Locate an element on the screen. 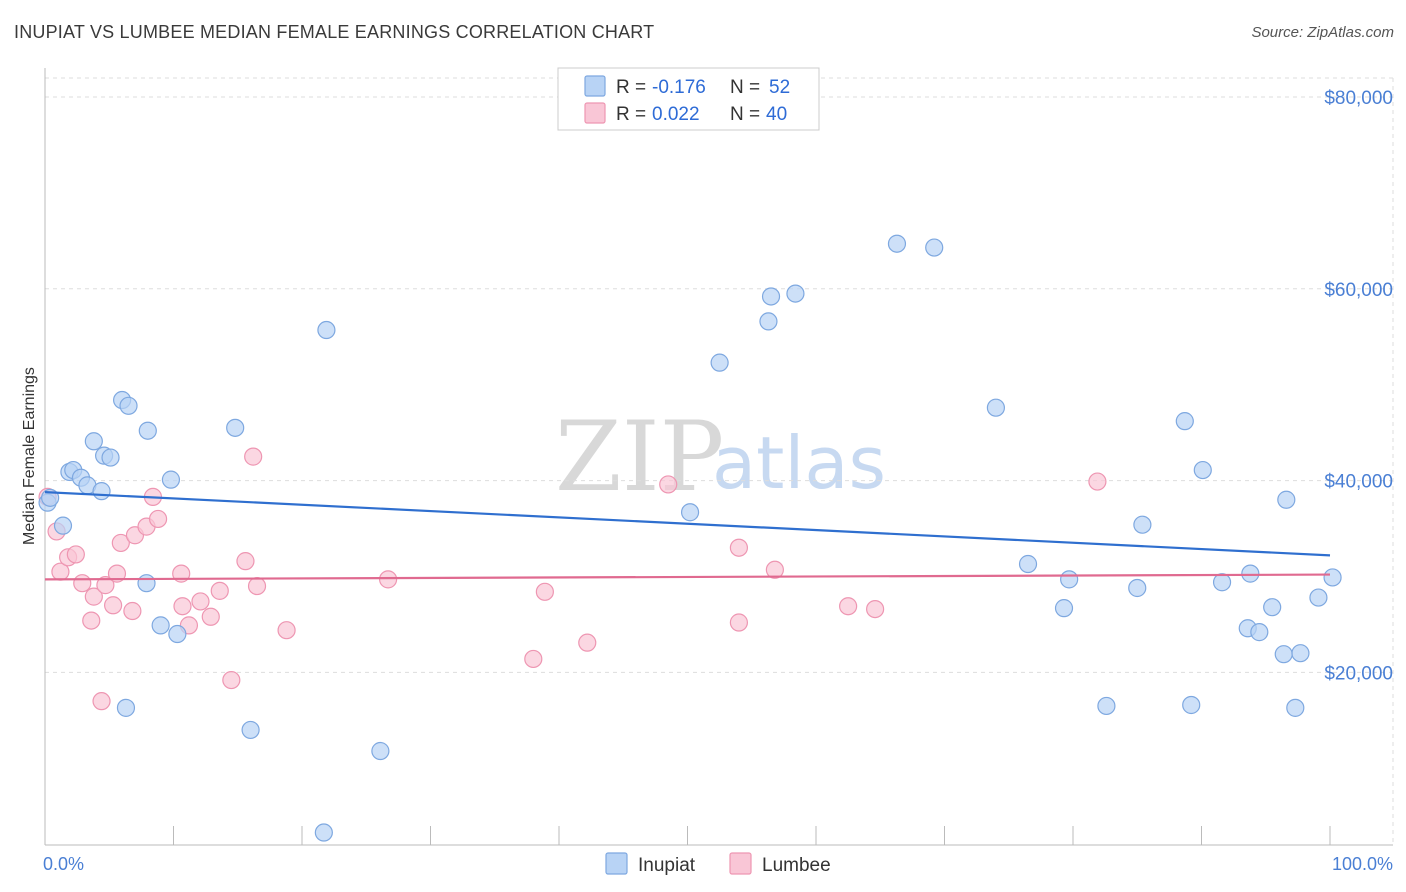  series-legend: Inupiat Lumbee is located at coordinates (718, 864).